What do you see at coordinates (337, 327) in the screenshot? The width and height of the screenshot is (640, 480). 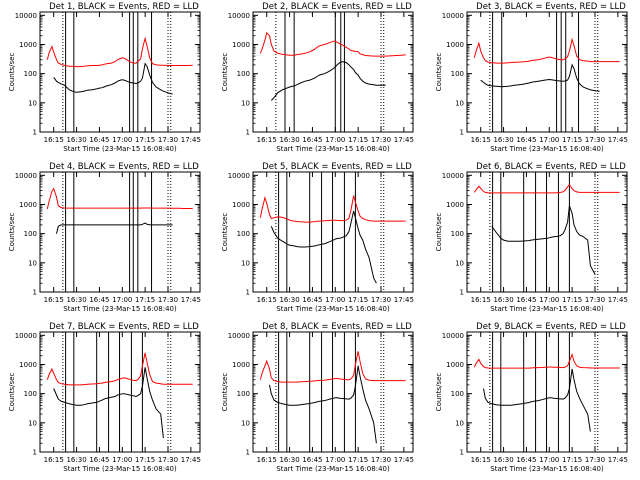 I see `chart-title: Det 8, BLACK = Events, RED = LLD` at bounding box center [337, 327].